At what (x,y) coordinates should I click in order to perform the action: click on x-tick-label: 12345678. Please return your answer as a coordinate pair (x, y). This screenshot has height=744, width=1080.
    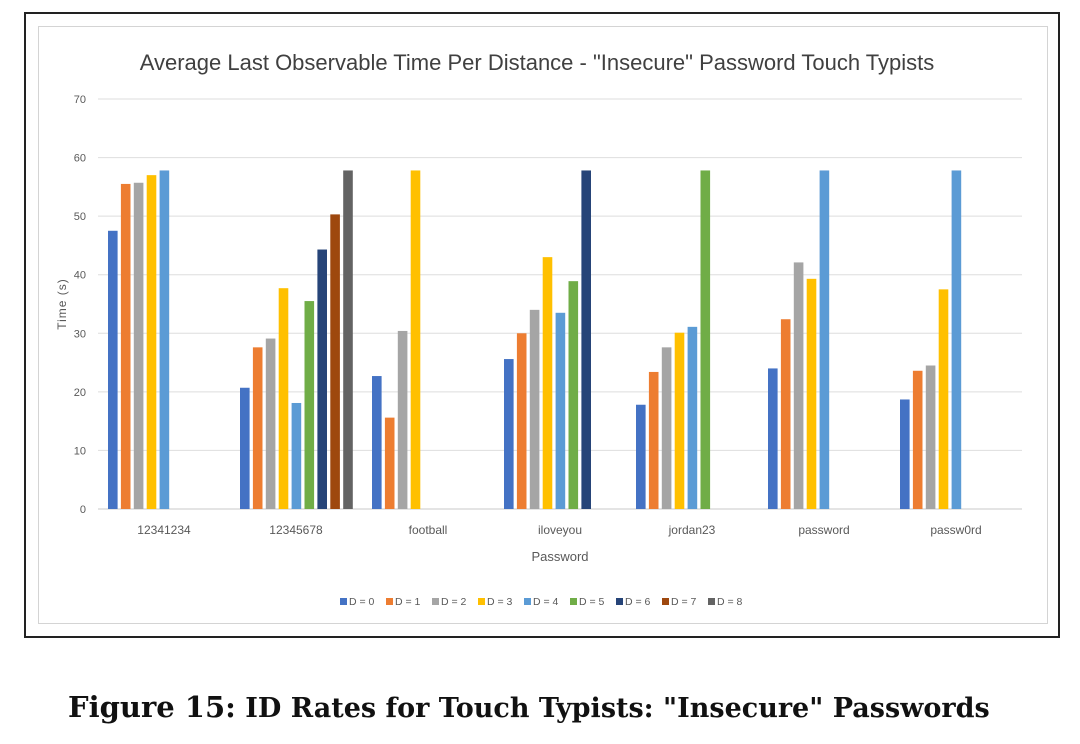
    Looking at the image, I should click on (296, 530).